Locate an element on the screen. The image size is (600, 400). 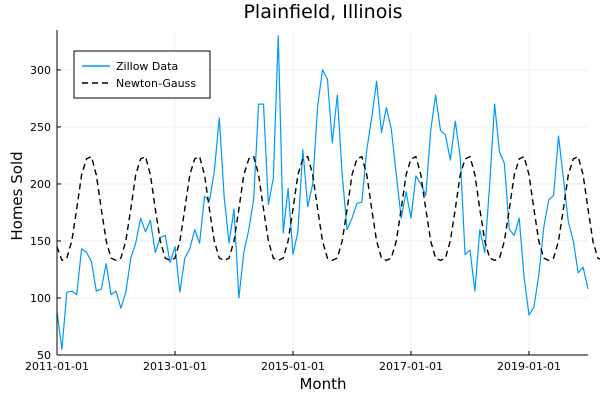
x-tick-label: 2019-01-01 is located at coordinates (529, 366).